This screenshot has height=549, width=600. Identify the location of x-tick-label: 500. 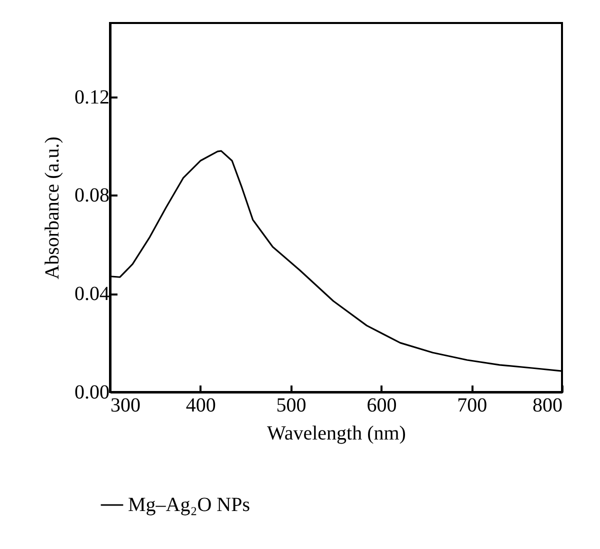
(291, 405).